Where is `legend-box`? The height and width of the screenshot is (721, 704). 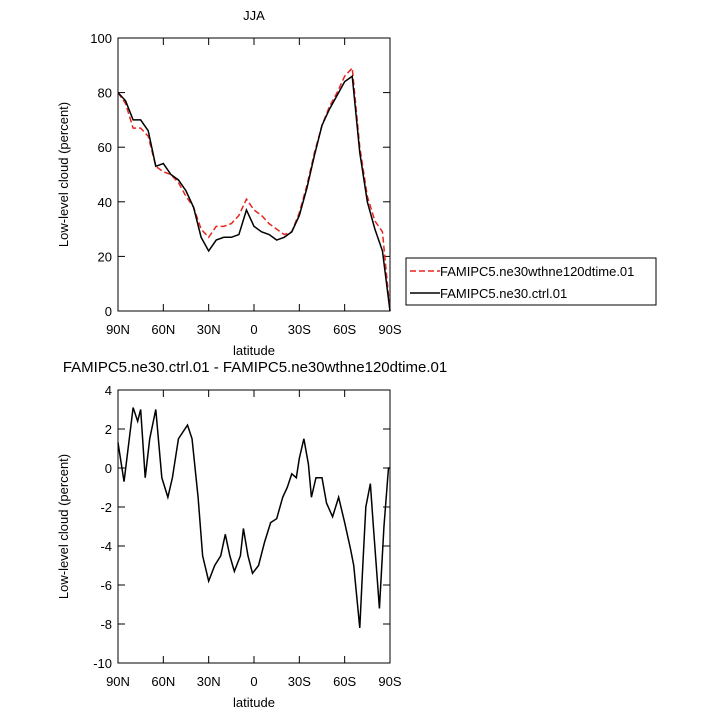 legend-box is located at coordinates (531, 281).